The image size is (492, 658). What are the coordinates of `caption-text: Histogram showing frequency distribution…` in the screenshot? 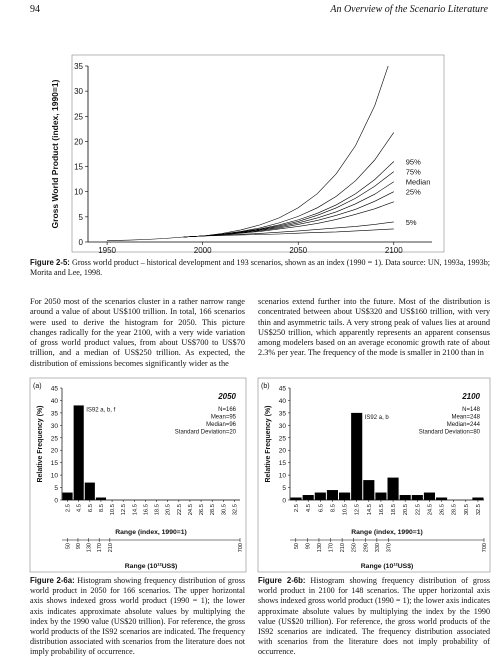 It's located at (374, 616).